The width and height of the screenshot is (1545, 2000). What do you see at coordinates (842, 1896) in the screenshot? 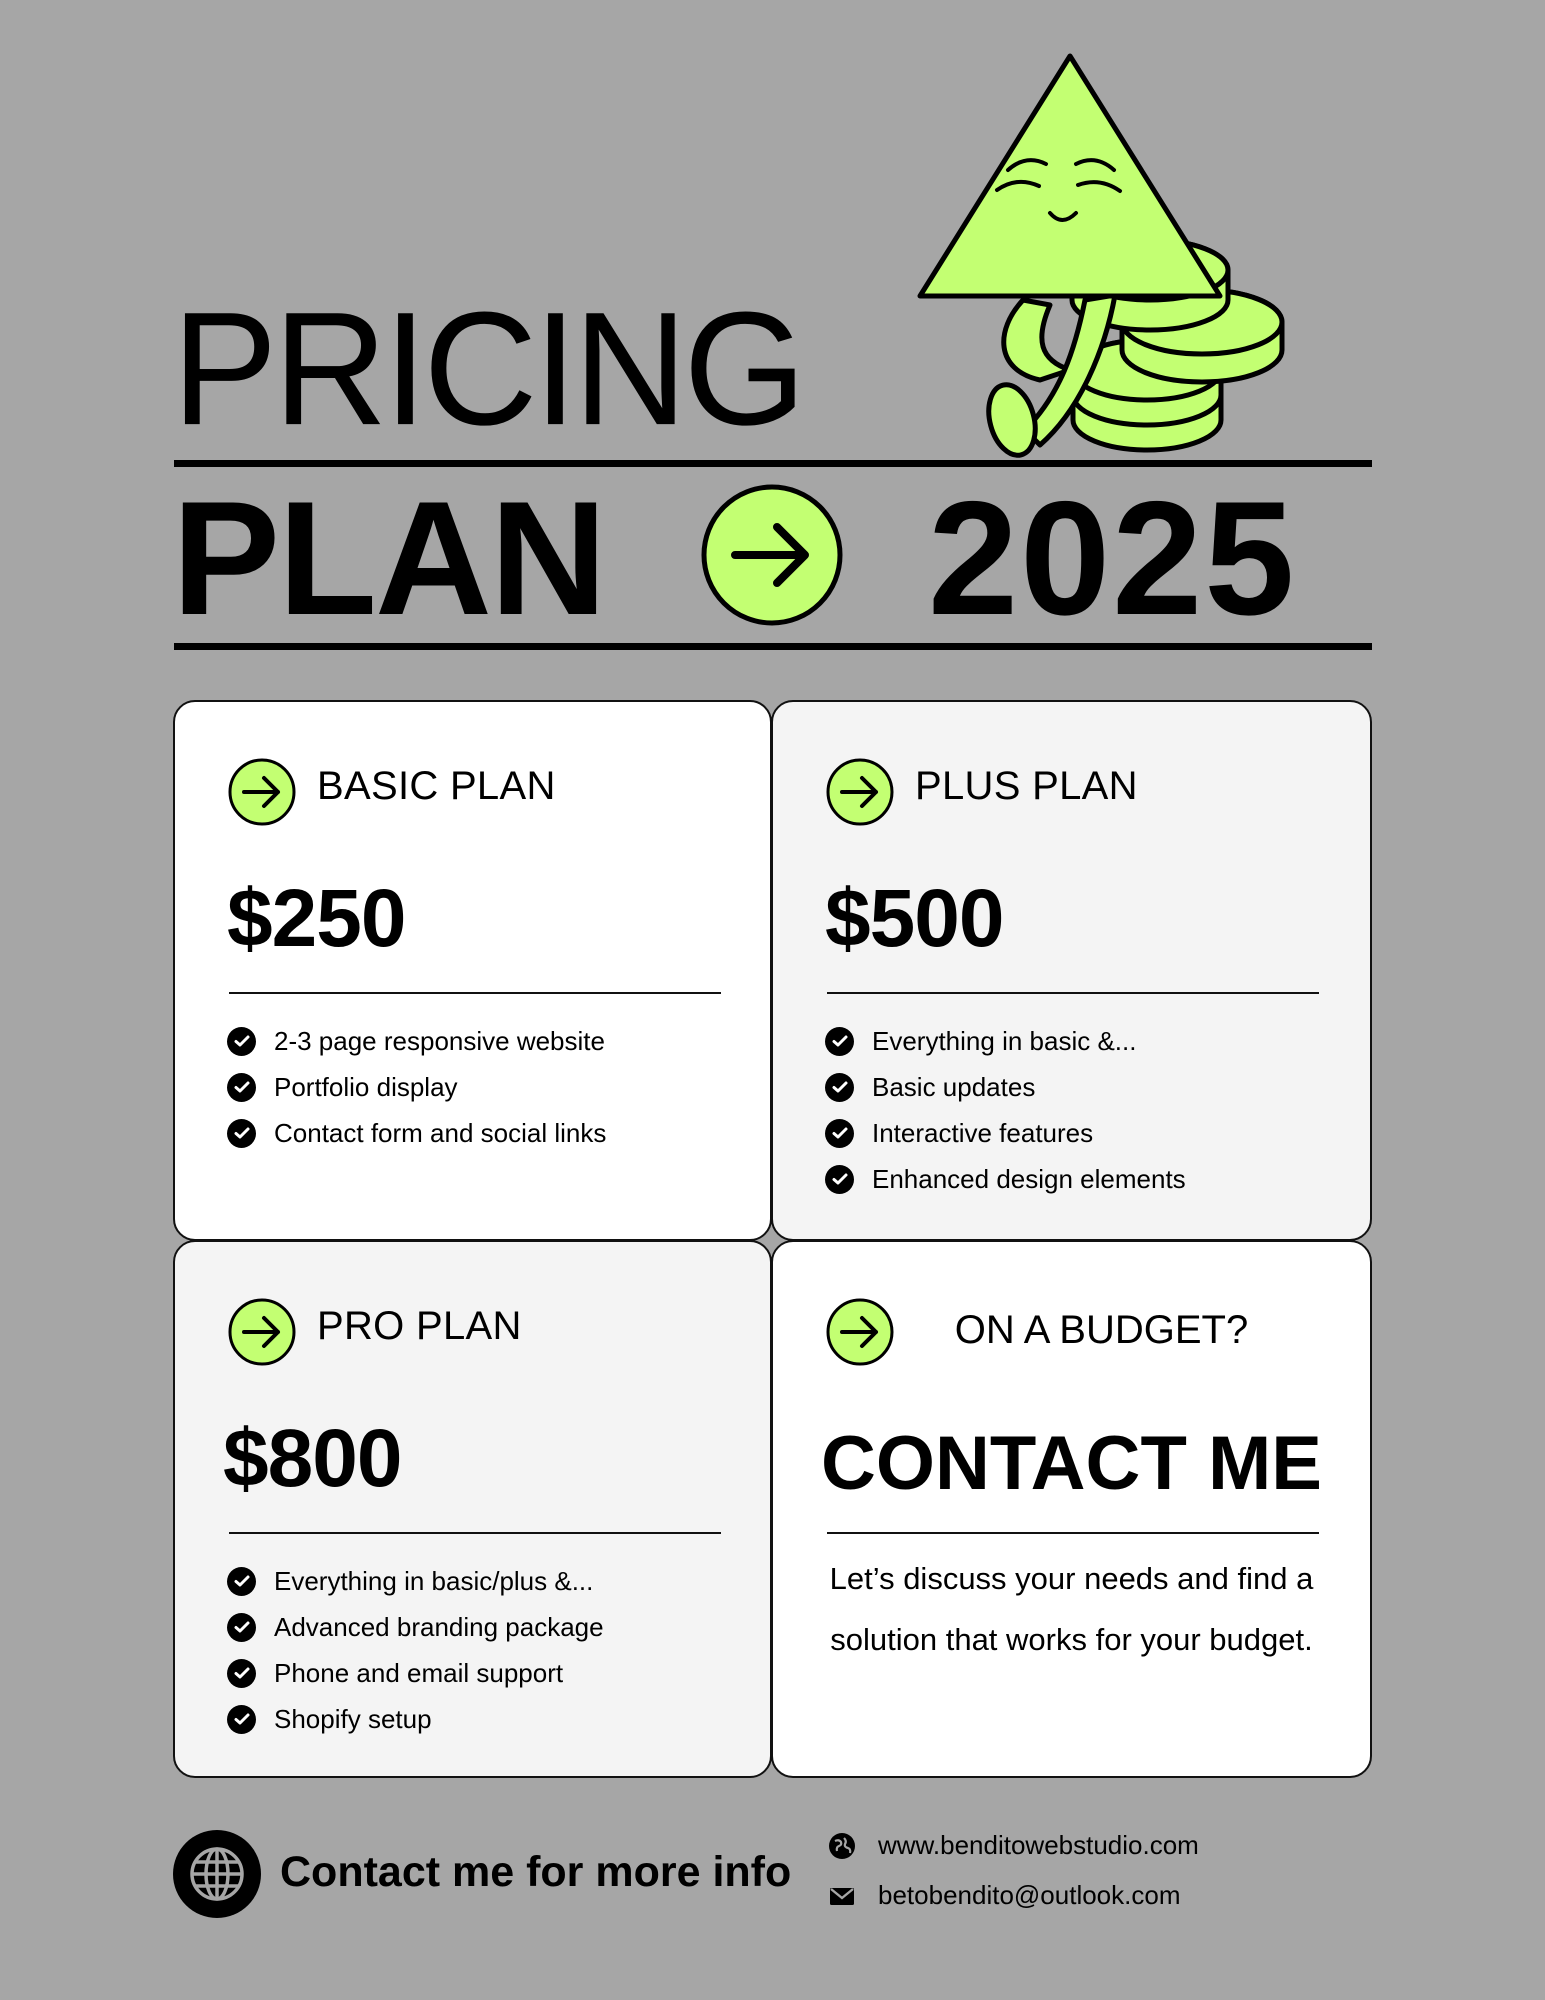
I see `mail-icon` at bounding box center [842, 1896].